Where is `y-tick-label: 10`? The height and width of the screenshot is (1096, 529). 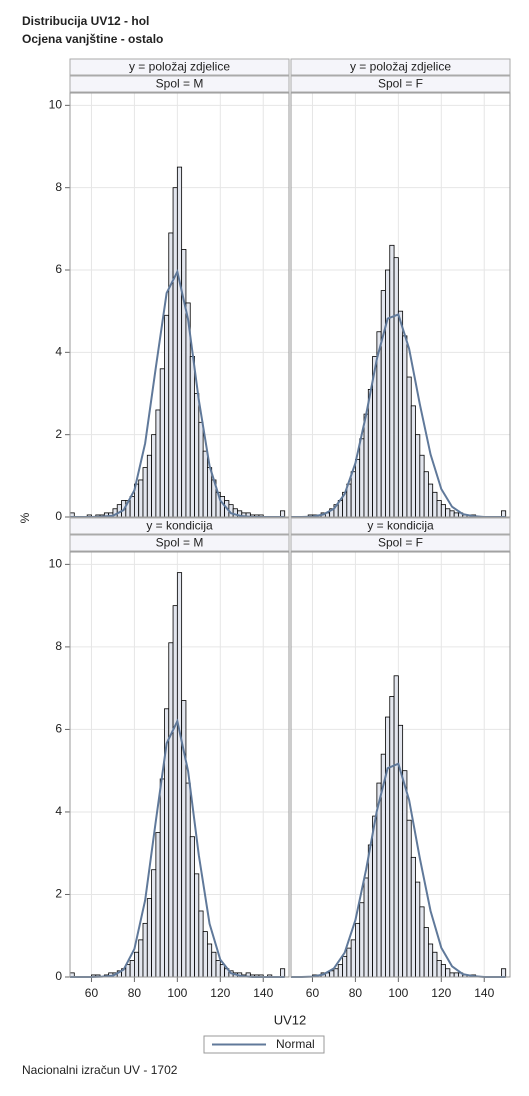
y-tick-label: 10 is located at coordinates (56, 564).